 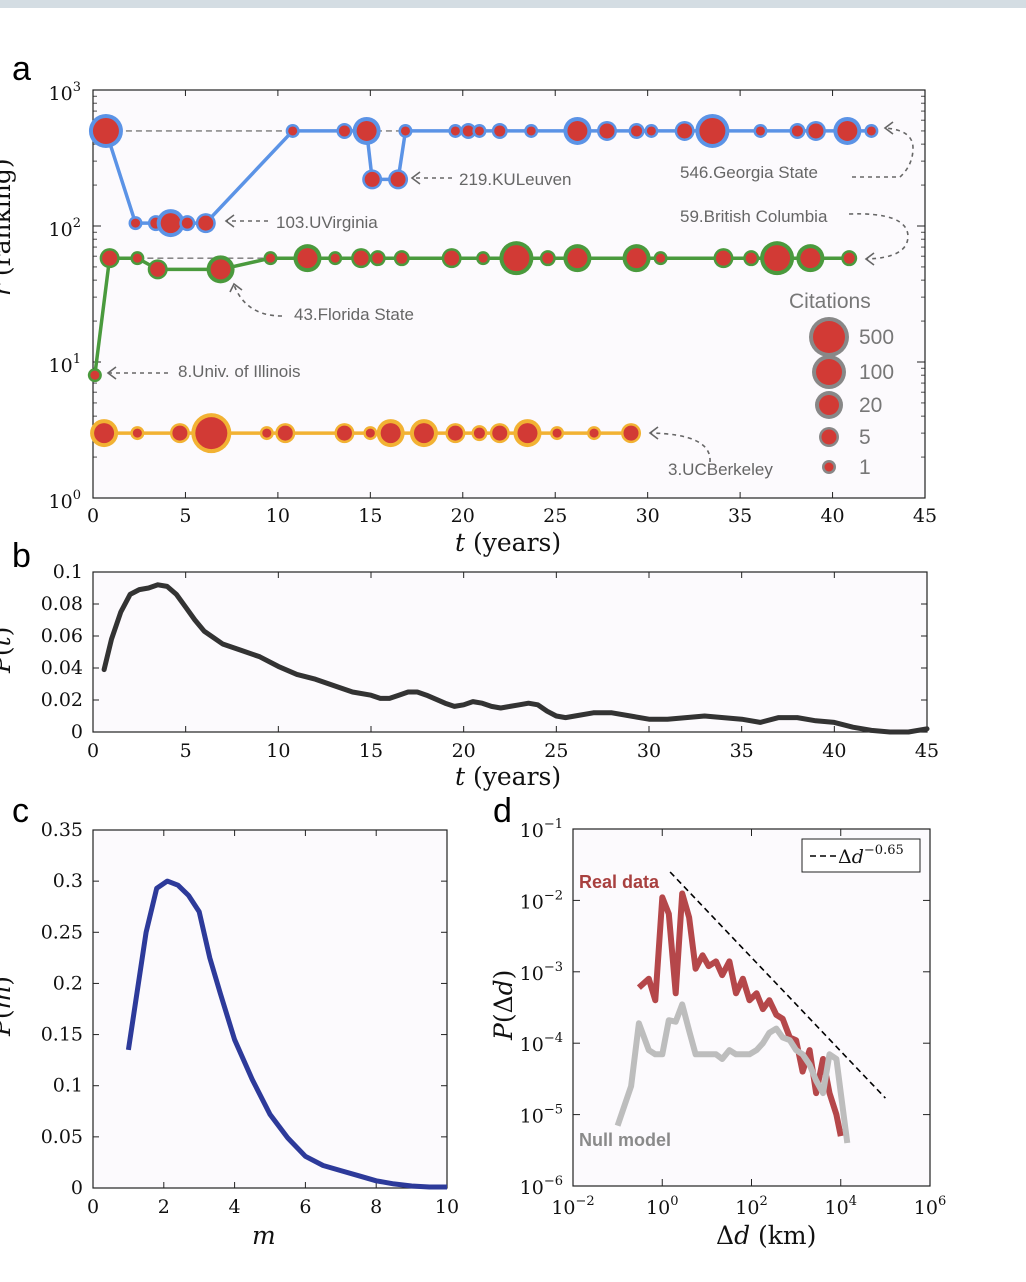 What do you see at coordinates (62, 604) in the screenshot?
I see `b-ytick-label: 0.08` at bounding box center [62, 604].